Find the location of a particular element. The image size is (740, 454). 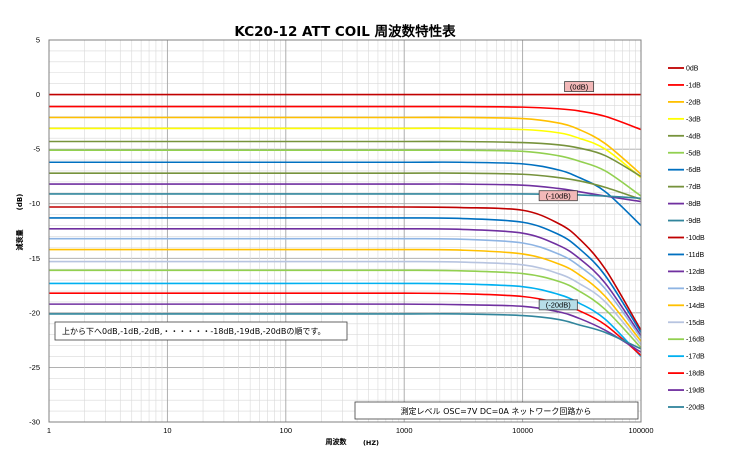

annotation-label-0: (0dB) is located at coordinates (579, 86).